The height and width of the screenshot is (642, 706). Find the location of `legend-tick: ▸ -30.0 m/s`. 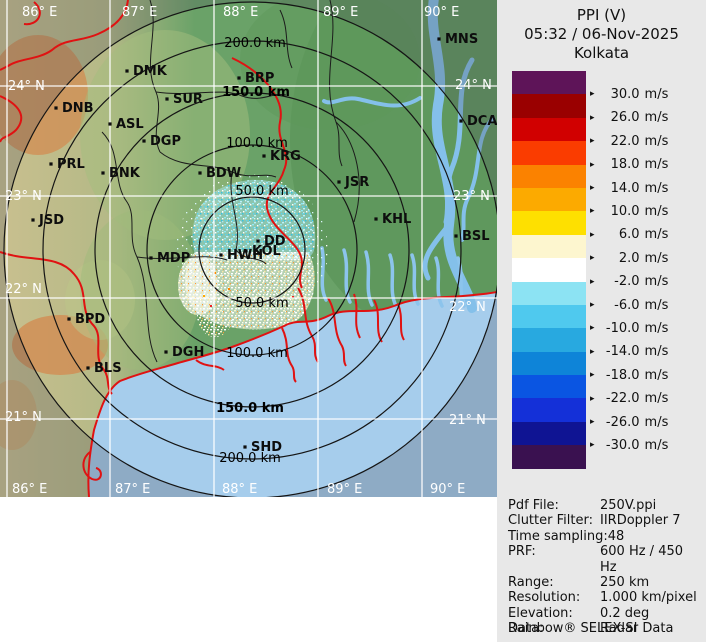

legend-tick: ▸ -30.0 m/s is located at coordinates (629, 445).